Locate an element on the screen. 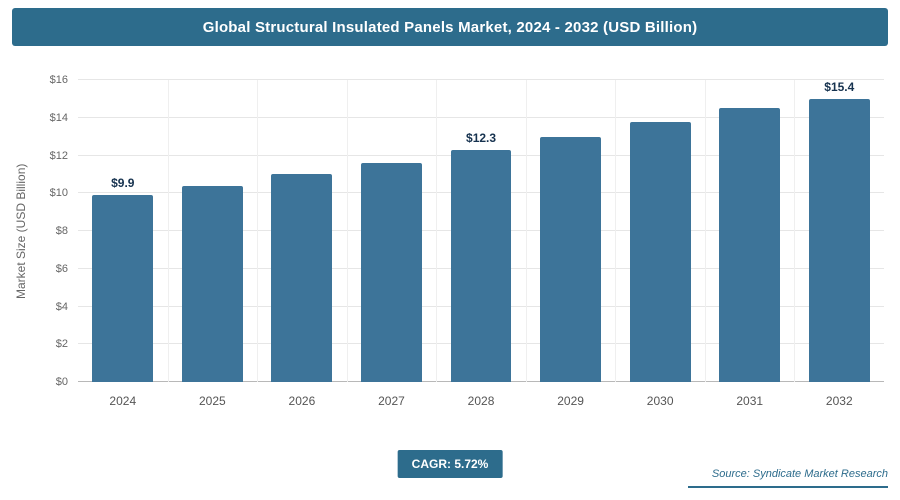 The height and width of the screenshot is (500, 900). y-axis-title: Market Size (USD Billion) is located at coordinates (21, 231).